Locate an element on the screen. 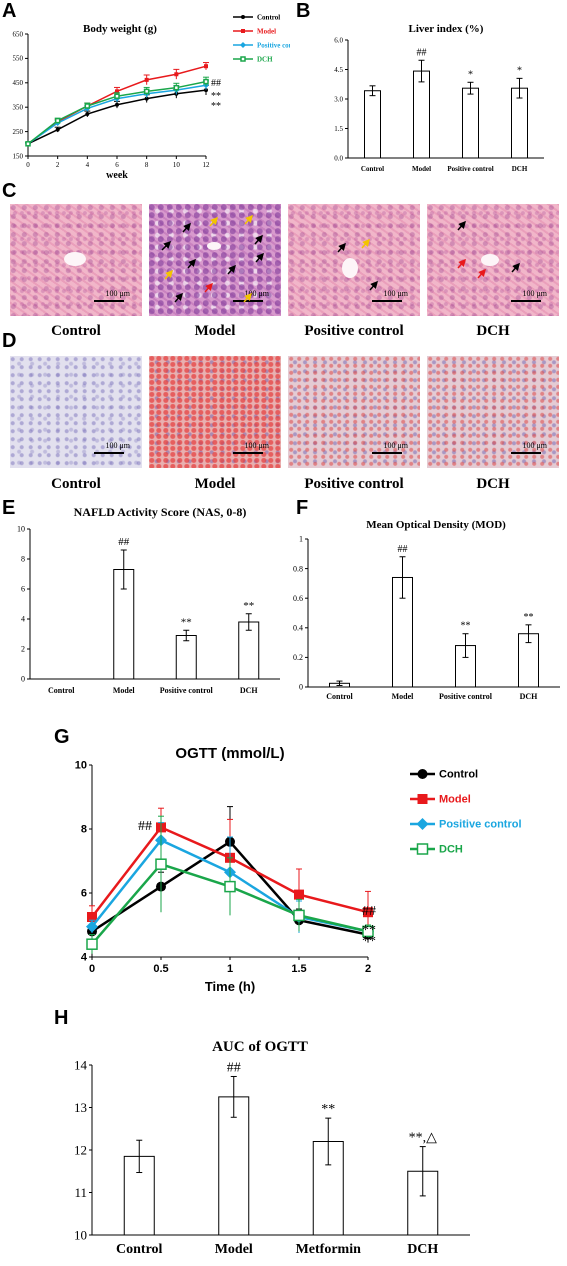  y-tick-label: 3.0 is located at coordinates (338, 99).